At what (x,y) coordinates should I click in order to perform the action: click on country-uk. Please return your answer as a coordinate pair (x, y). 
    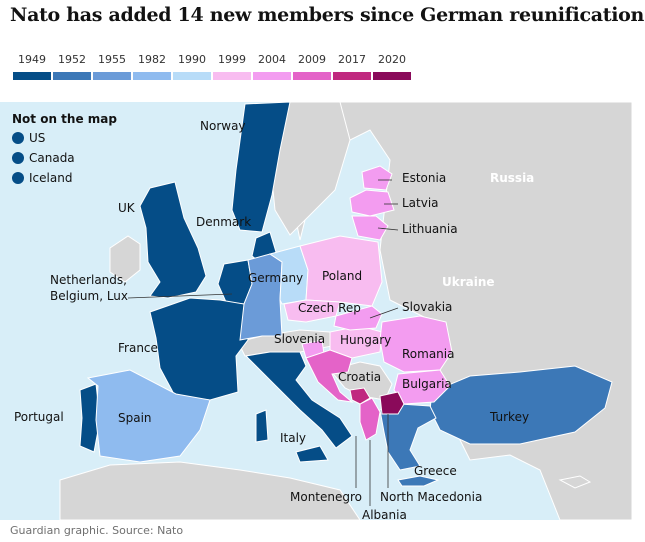
    Looking at the image, I should click on (173, 240).